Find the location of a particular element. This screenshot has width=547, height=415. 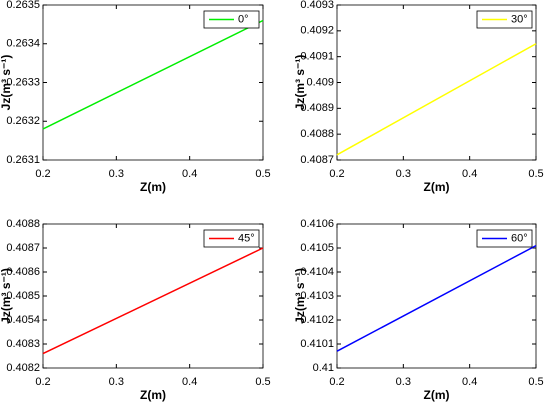

legend-label: 60° is located at coordinates (519, 238).